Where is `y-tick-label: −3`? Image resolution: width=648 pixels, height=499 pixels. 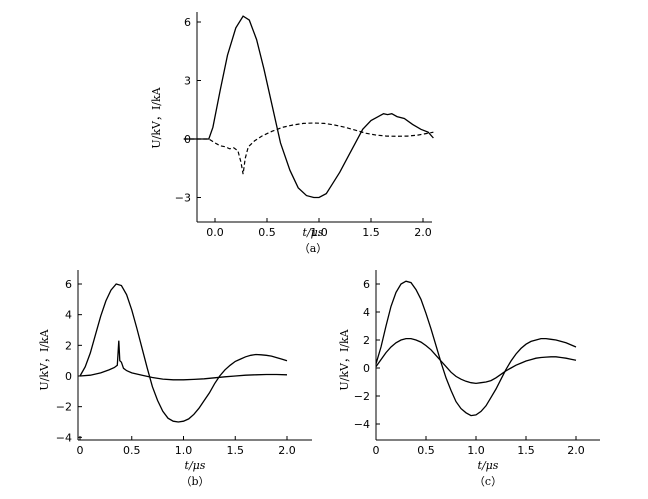 y-tick-label: −3 is located at coordinates (183, 198).